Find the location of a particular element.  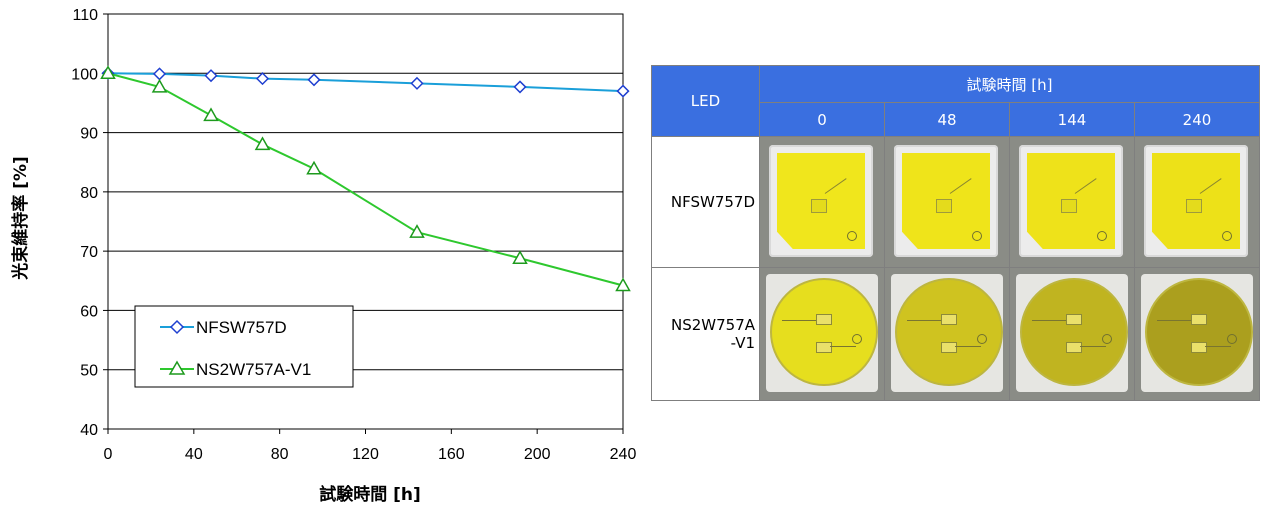

y-tick-label: 70 is located at coordinates (89, 252).